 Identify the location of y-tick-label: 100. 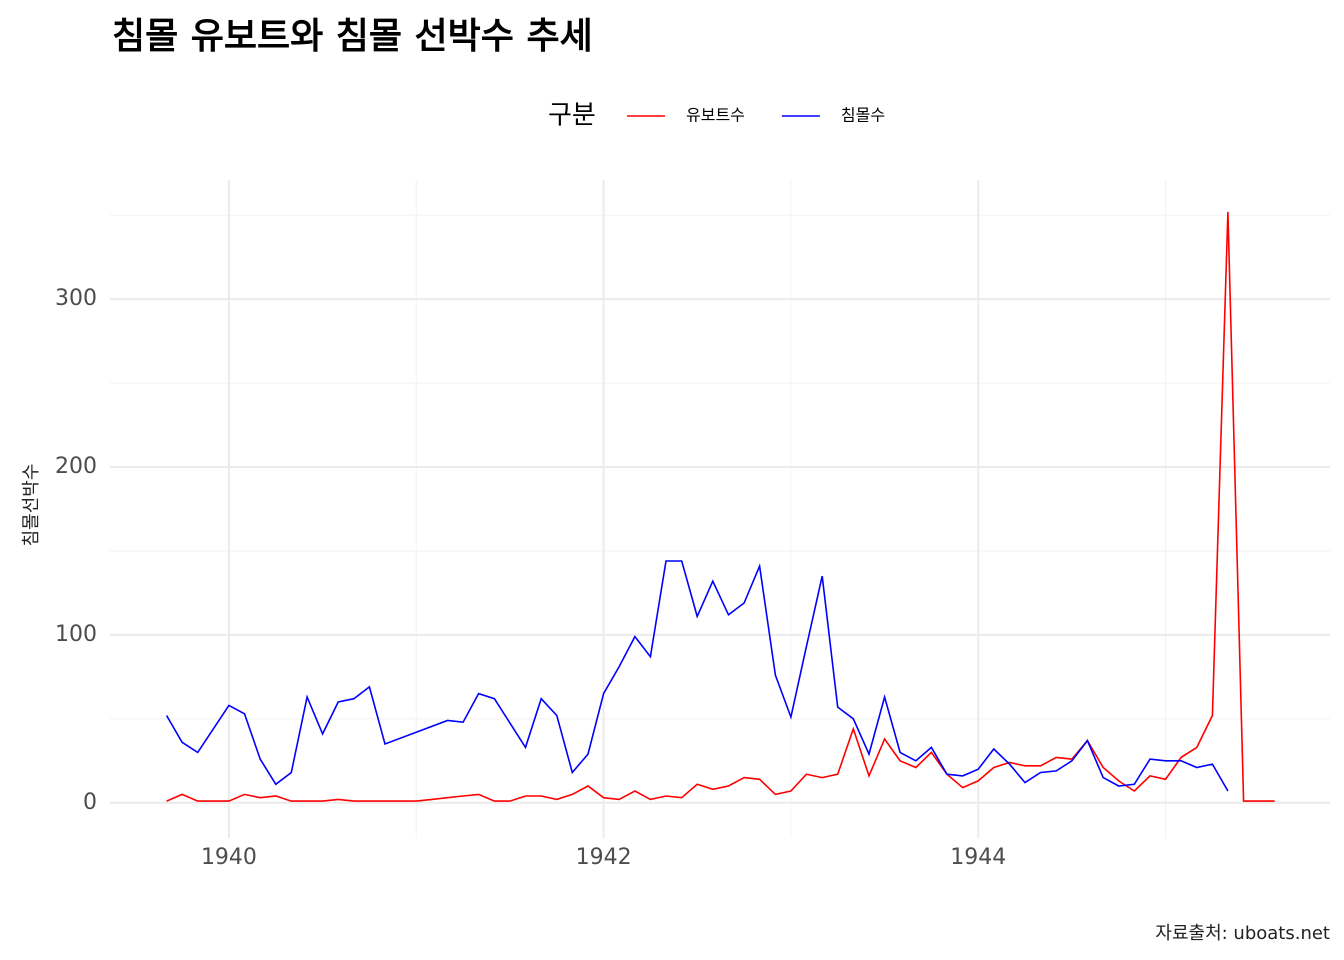
(76, 634).